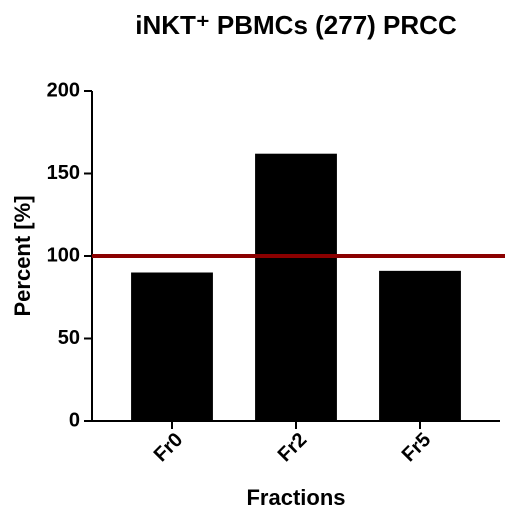  Describe the element at coordinates (293, 448) in the screenshot. I see `x-tick-label: Fr2` at that location.